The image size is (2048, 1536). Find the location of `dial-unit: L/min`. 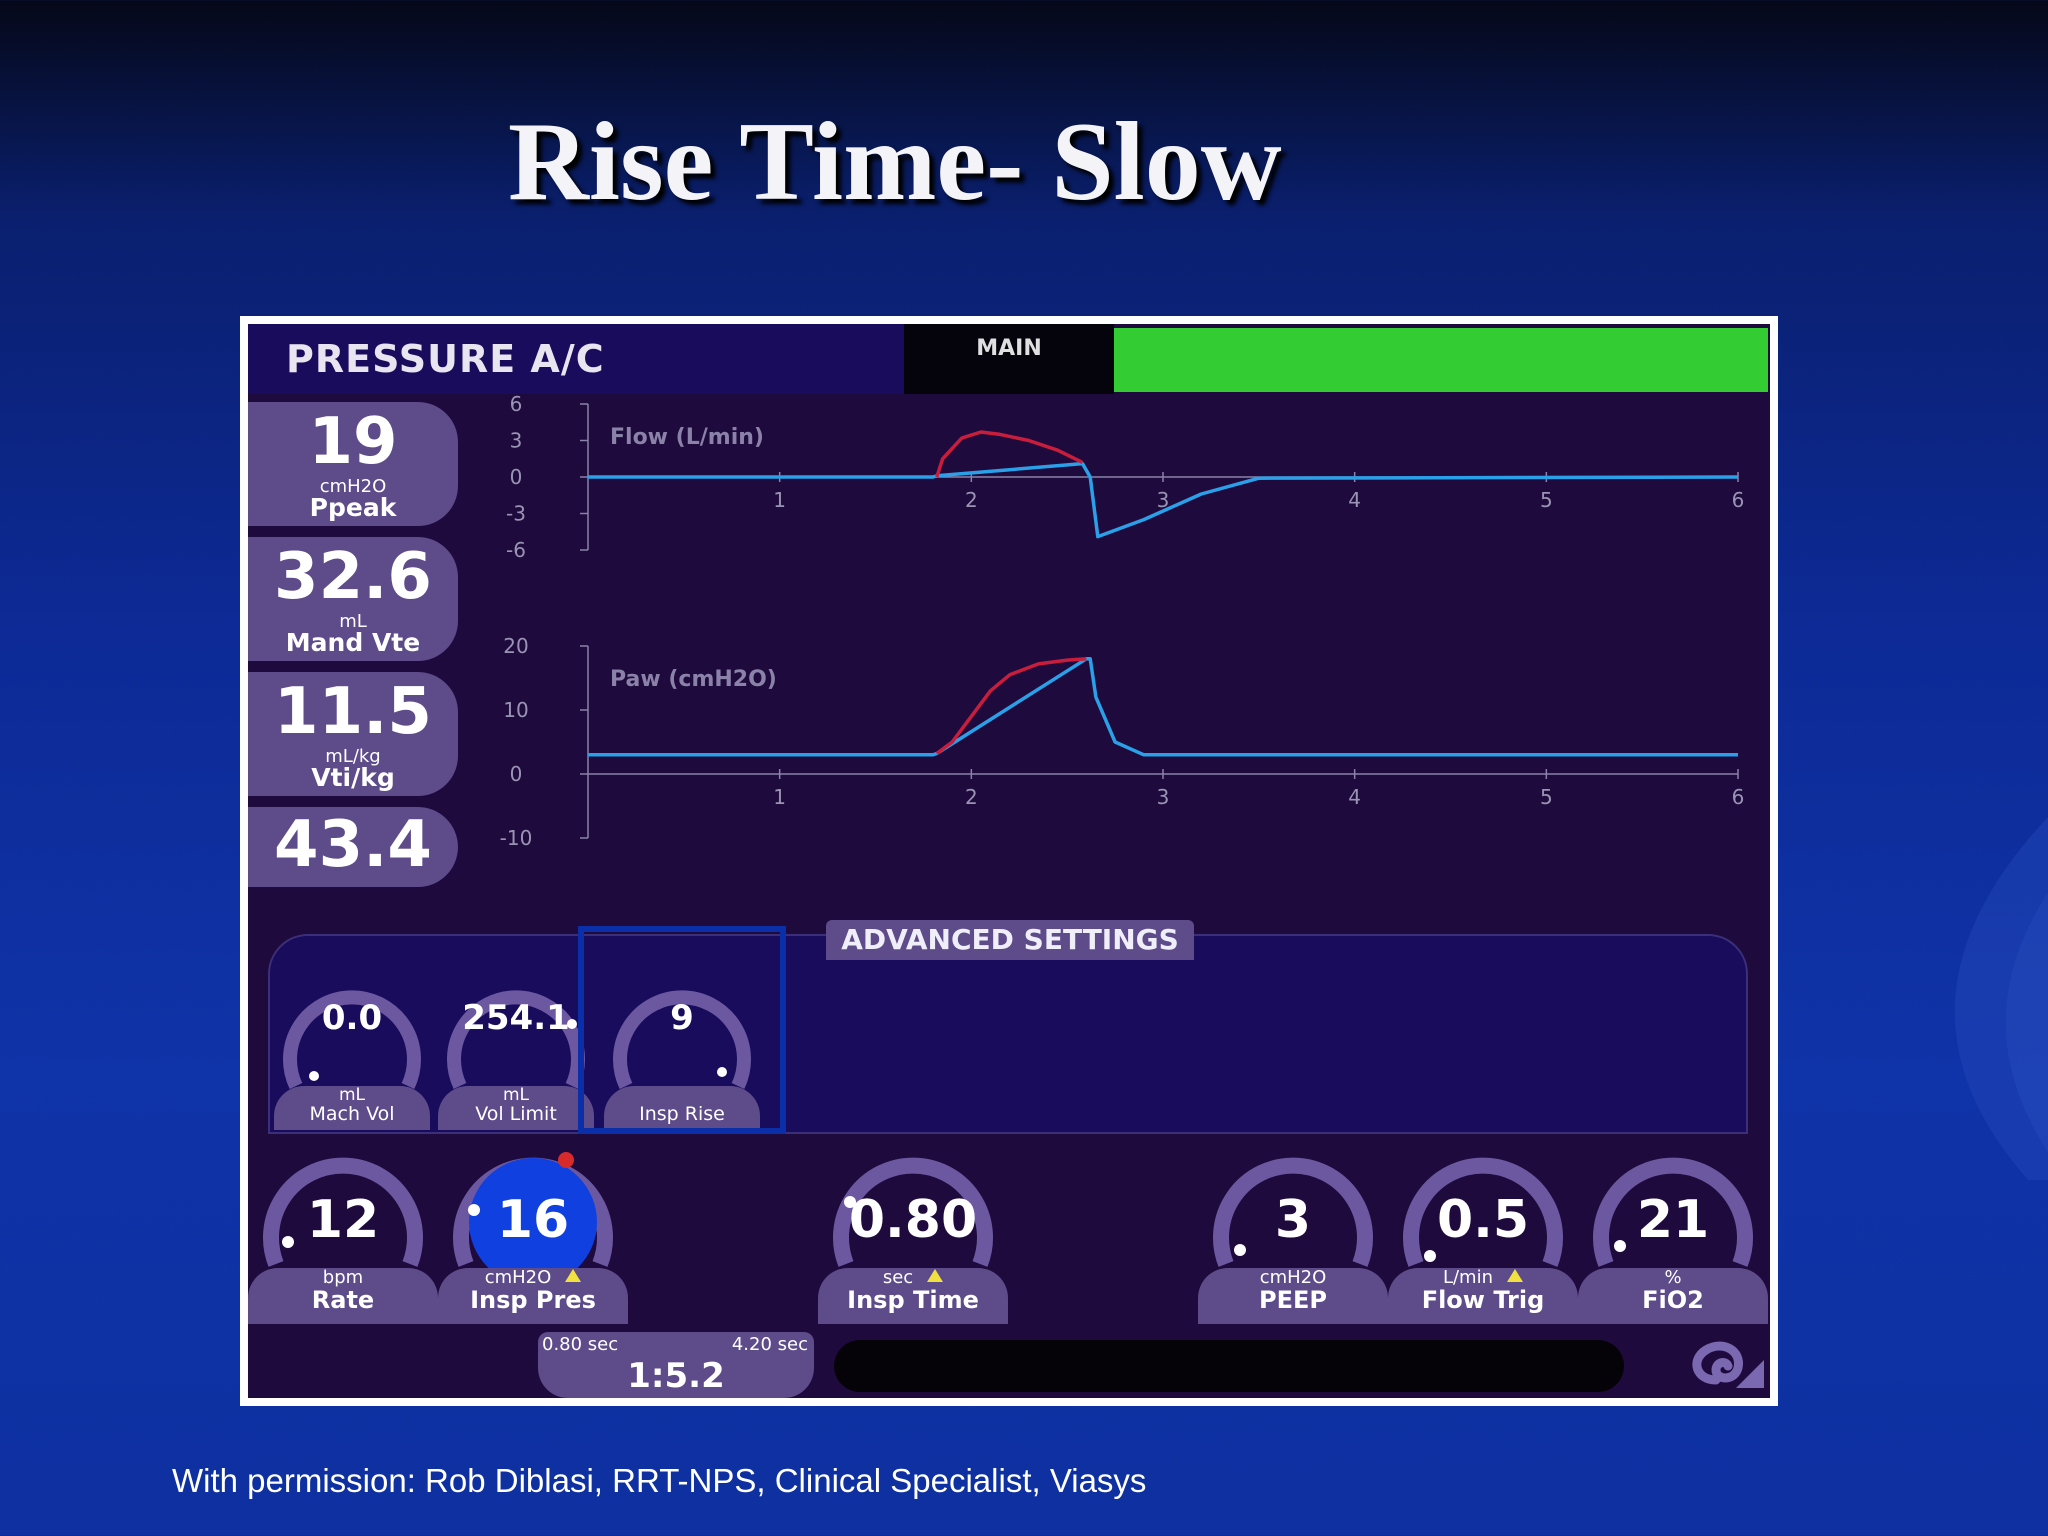

dial-unit: L/min is located at coordinates (1468, 1277).